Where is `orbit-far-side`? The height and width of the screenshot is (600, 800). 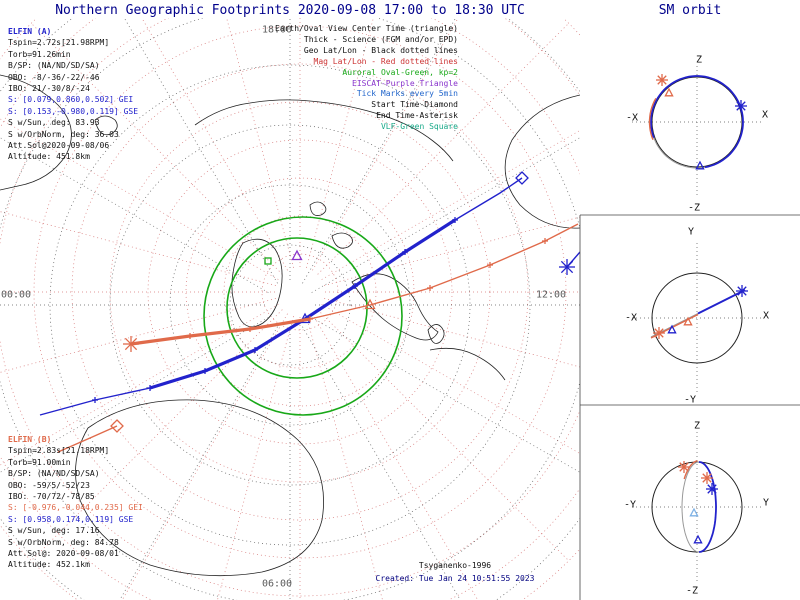
orbit-far-side is located at coordinates (679, 153).